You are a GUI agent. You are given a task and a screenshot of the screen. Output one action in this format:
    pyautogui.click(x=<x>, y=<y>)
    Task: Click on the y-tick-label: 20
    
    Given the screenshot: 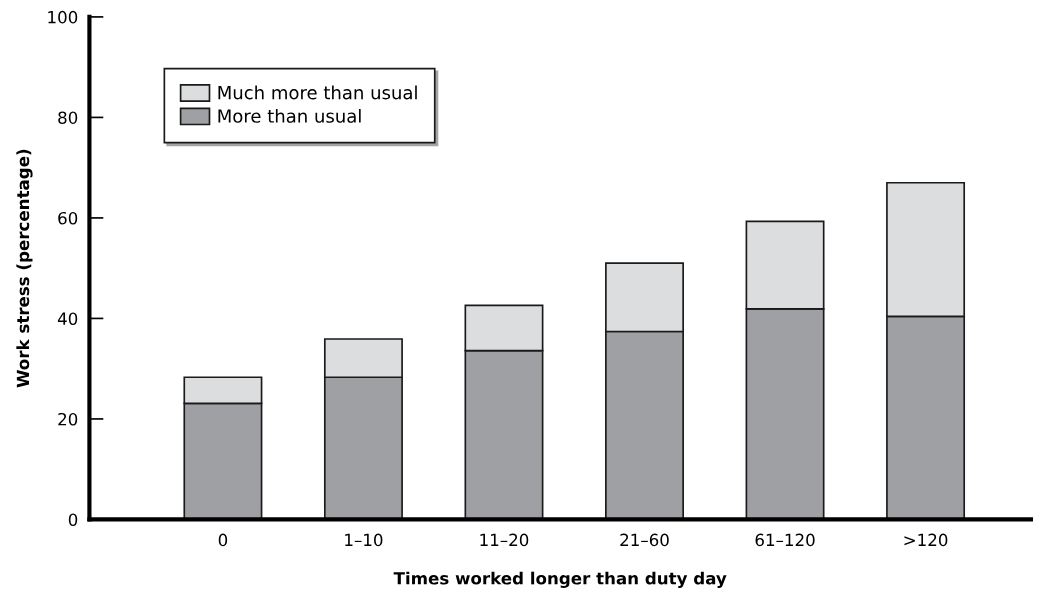 What is the action you would take?
    pyautogui.click(x=68, y=419)
    